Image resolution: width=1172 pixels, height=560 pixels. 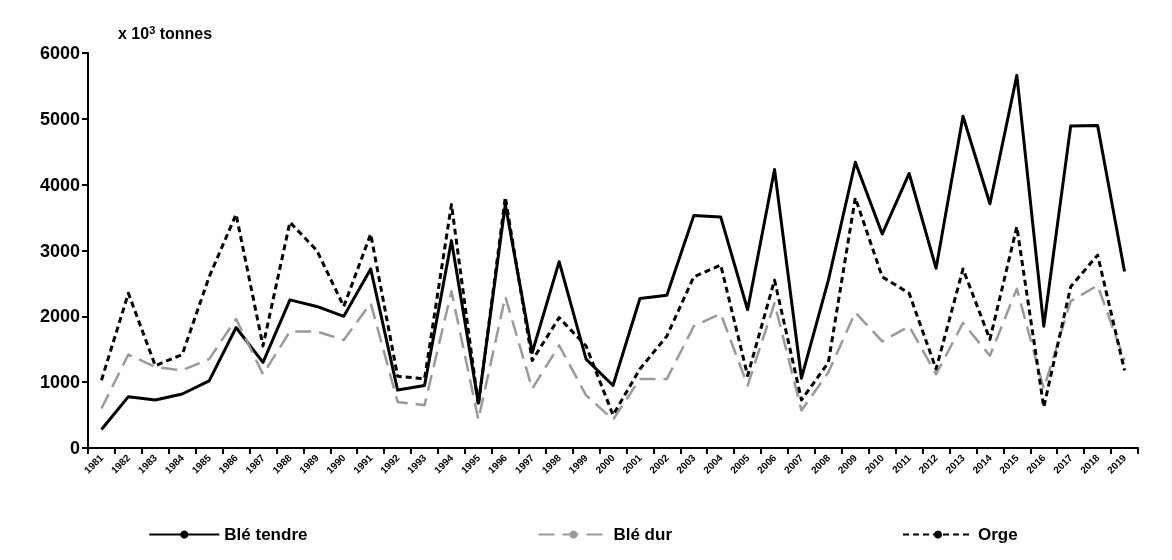 I want to click on legend-label: Blé dur, so click(x=643, y=534).